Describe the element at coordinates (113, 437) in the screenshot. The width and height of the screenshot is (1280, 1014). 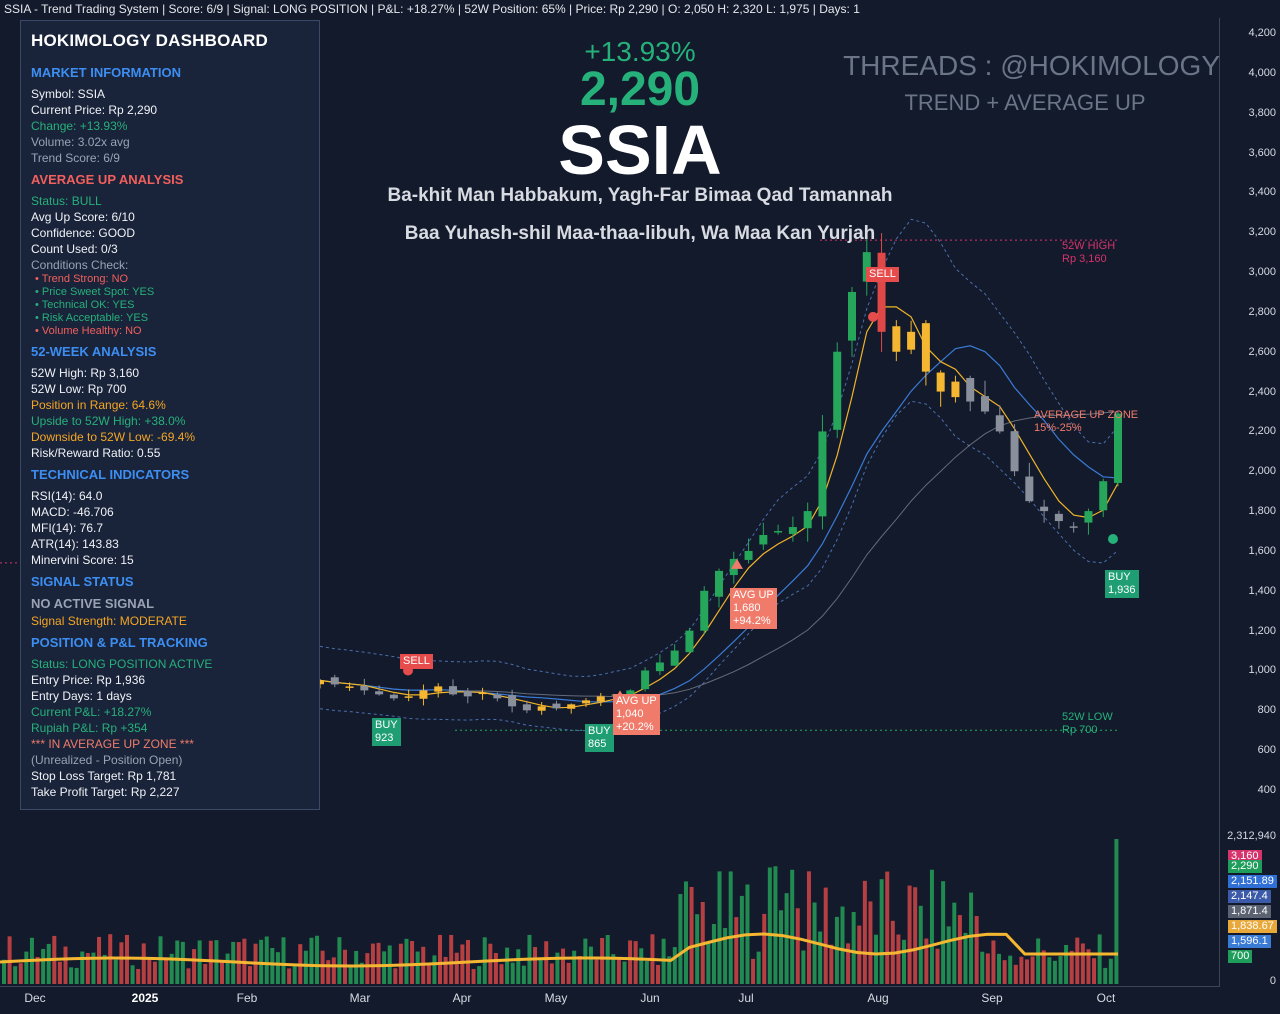
I see `w52-downside: Downside to 52W Low: -69.4%` at that location.